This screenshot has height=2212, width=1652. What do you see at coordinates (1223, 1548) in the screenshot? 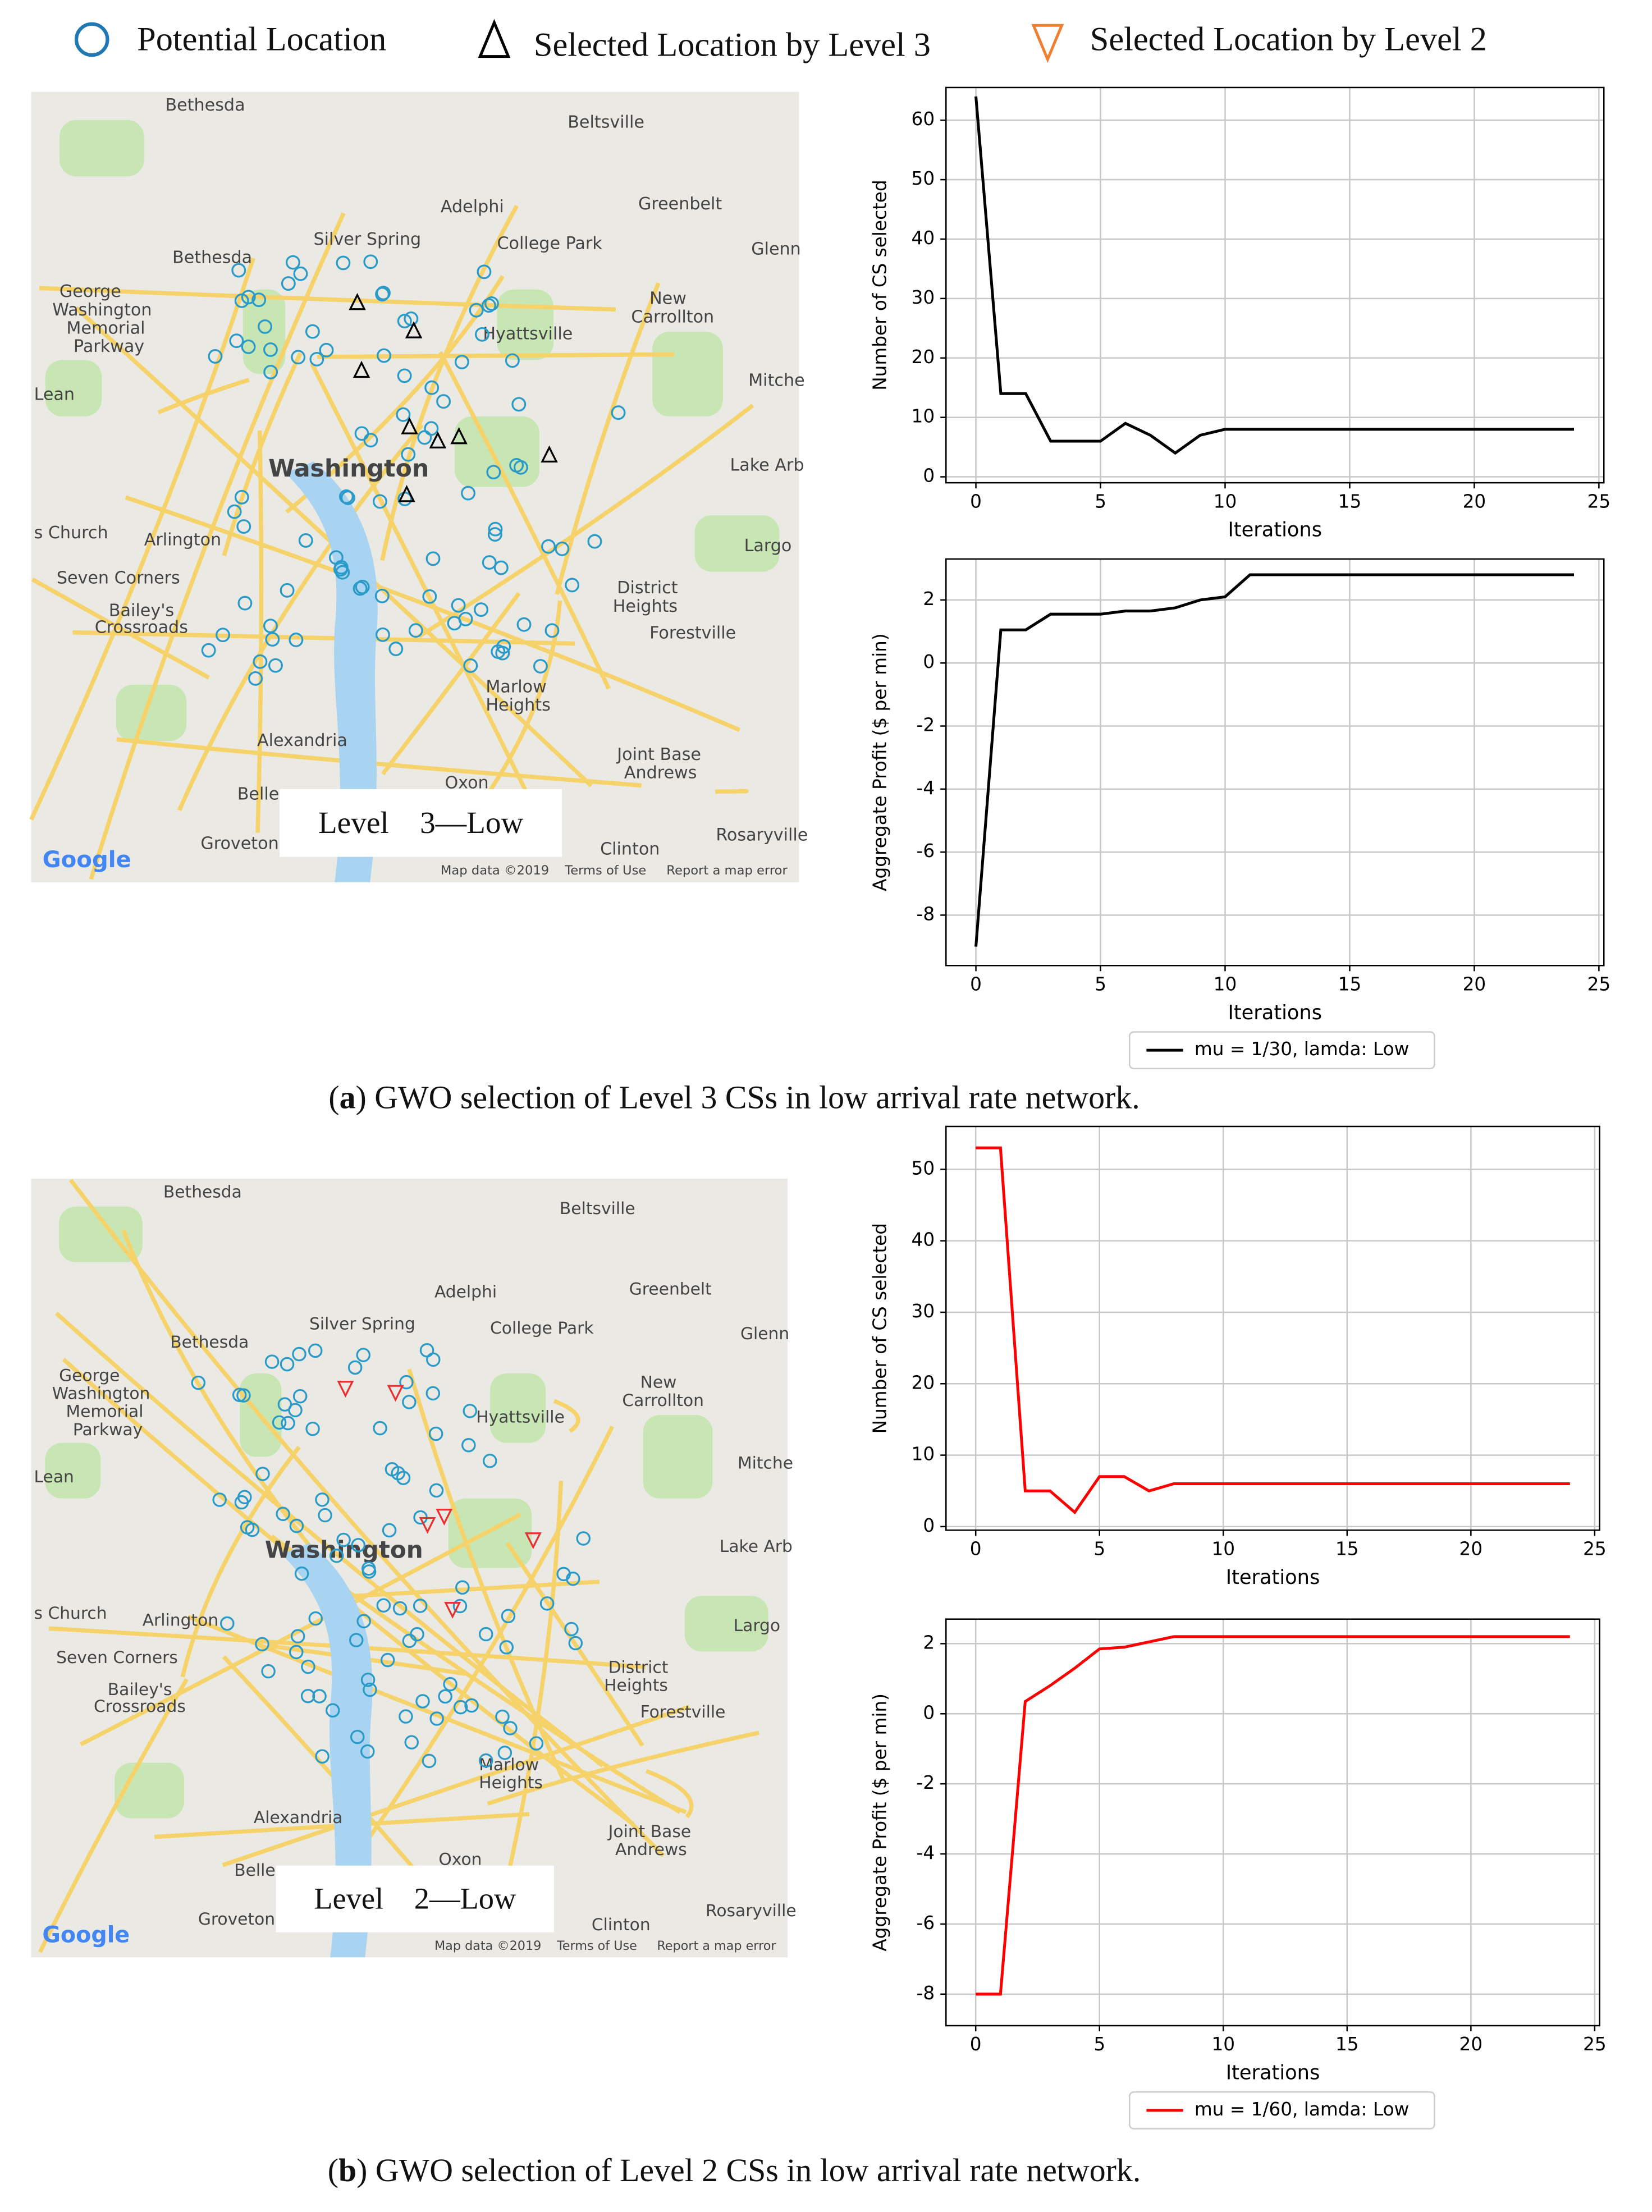
I see `x-tick-label: 10` at bounding box center [1223, 1548].